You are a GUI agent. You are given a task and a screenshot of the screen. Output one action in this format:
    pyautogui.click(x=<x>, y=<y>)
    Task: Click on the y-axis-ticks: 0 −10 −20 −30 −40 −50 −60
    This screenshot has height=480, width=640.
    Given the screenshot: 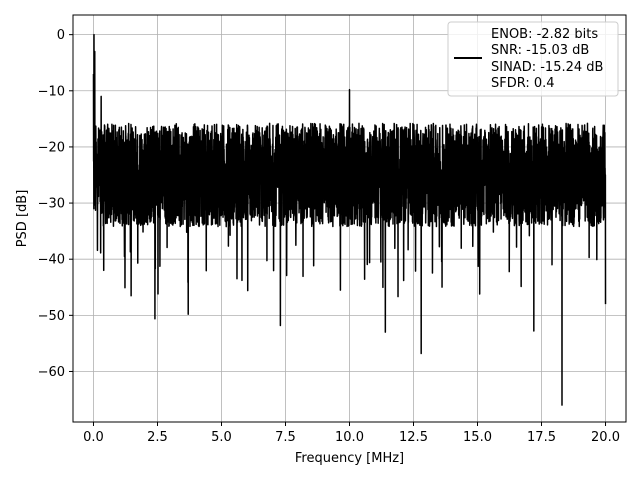 What is the action you would take?
    pyautogui.click(x=55, y=204)
    